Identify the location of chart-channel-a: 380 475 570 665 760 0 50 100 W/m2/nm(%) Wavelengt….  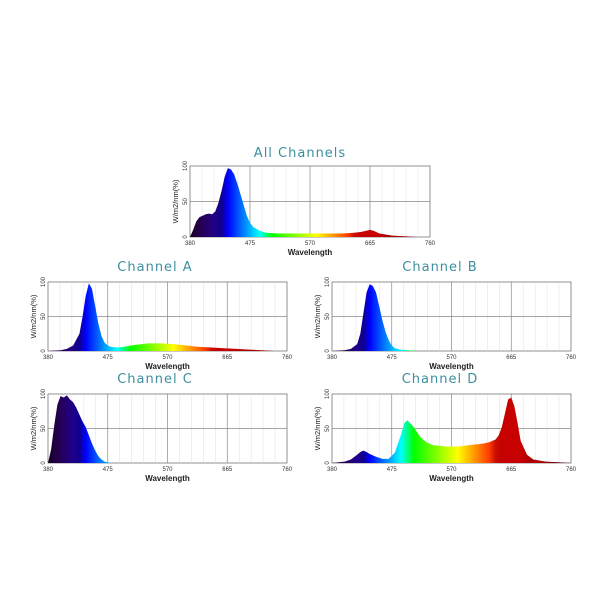
(161, 323).